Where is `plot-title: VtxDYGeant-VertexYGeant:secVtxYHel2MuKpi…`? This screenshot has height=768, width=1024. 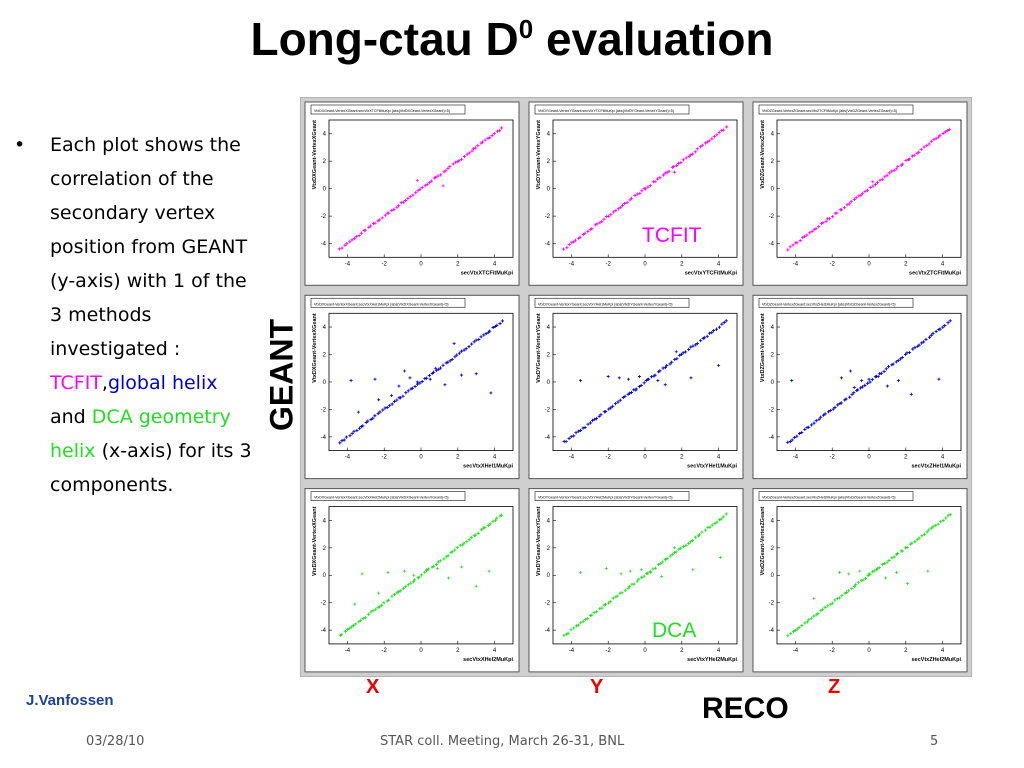 plot-title: VtxDYGeant-VertexYGeant:secVtxYHel2MuKpi… is located at coordinates (605, 498).